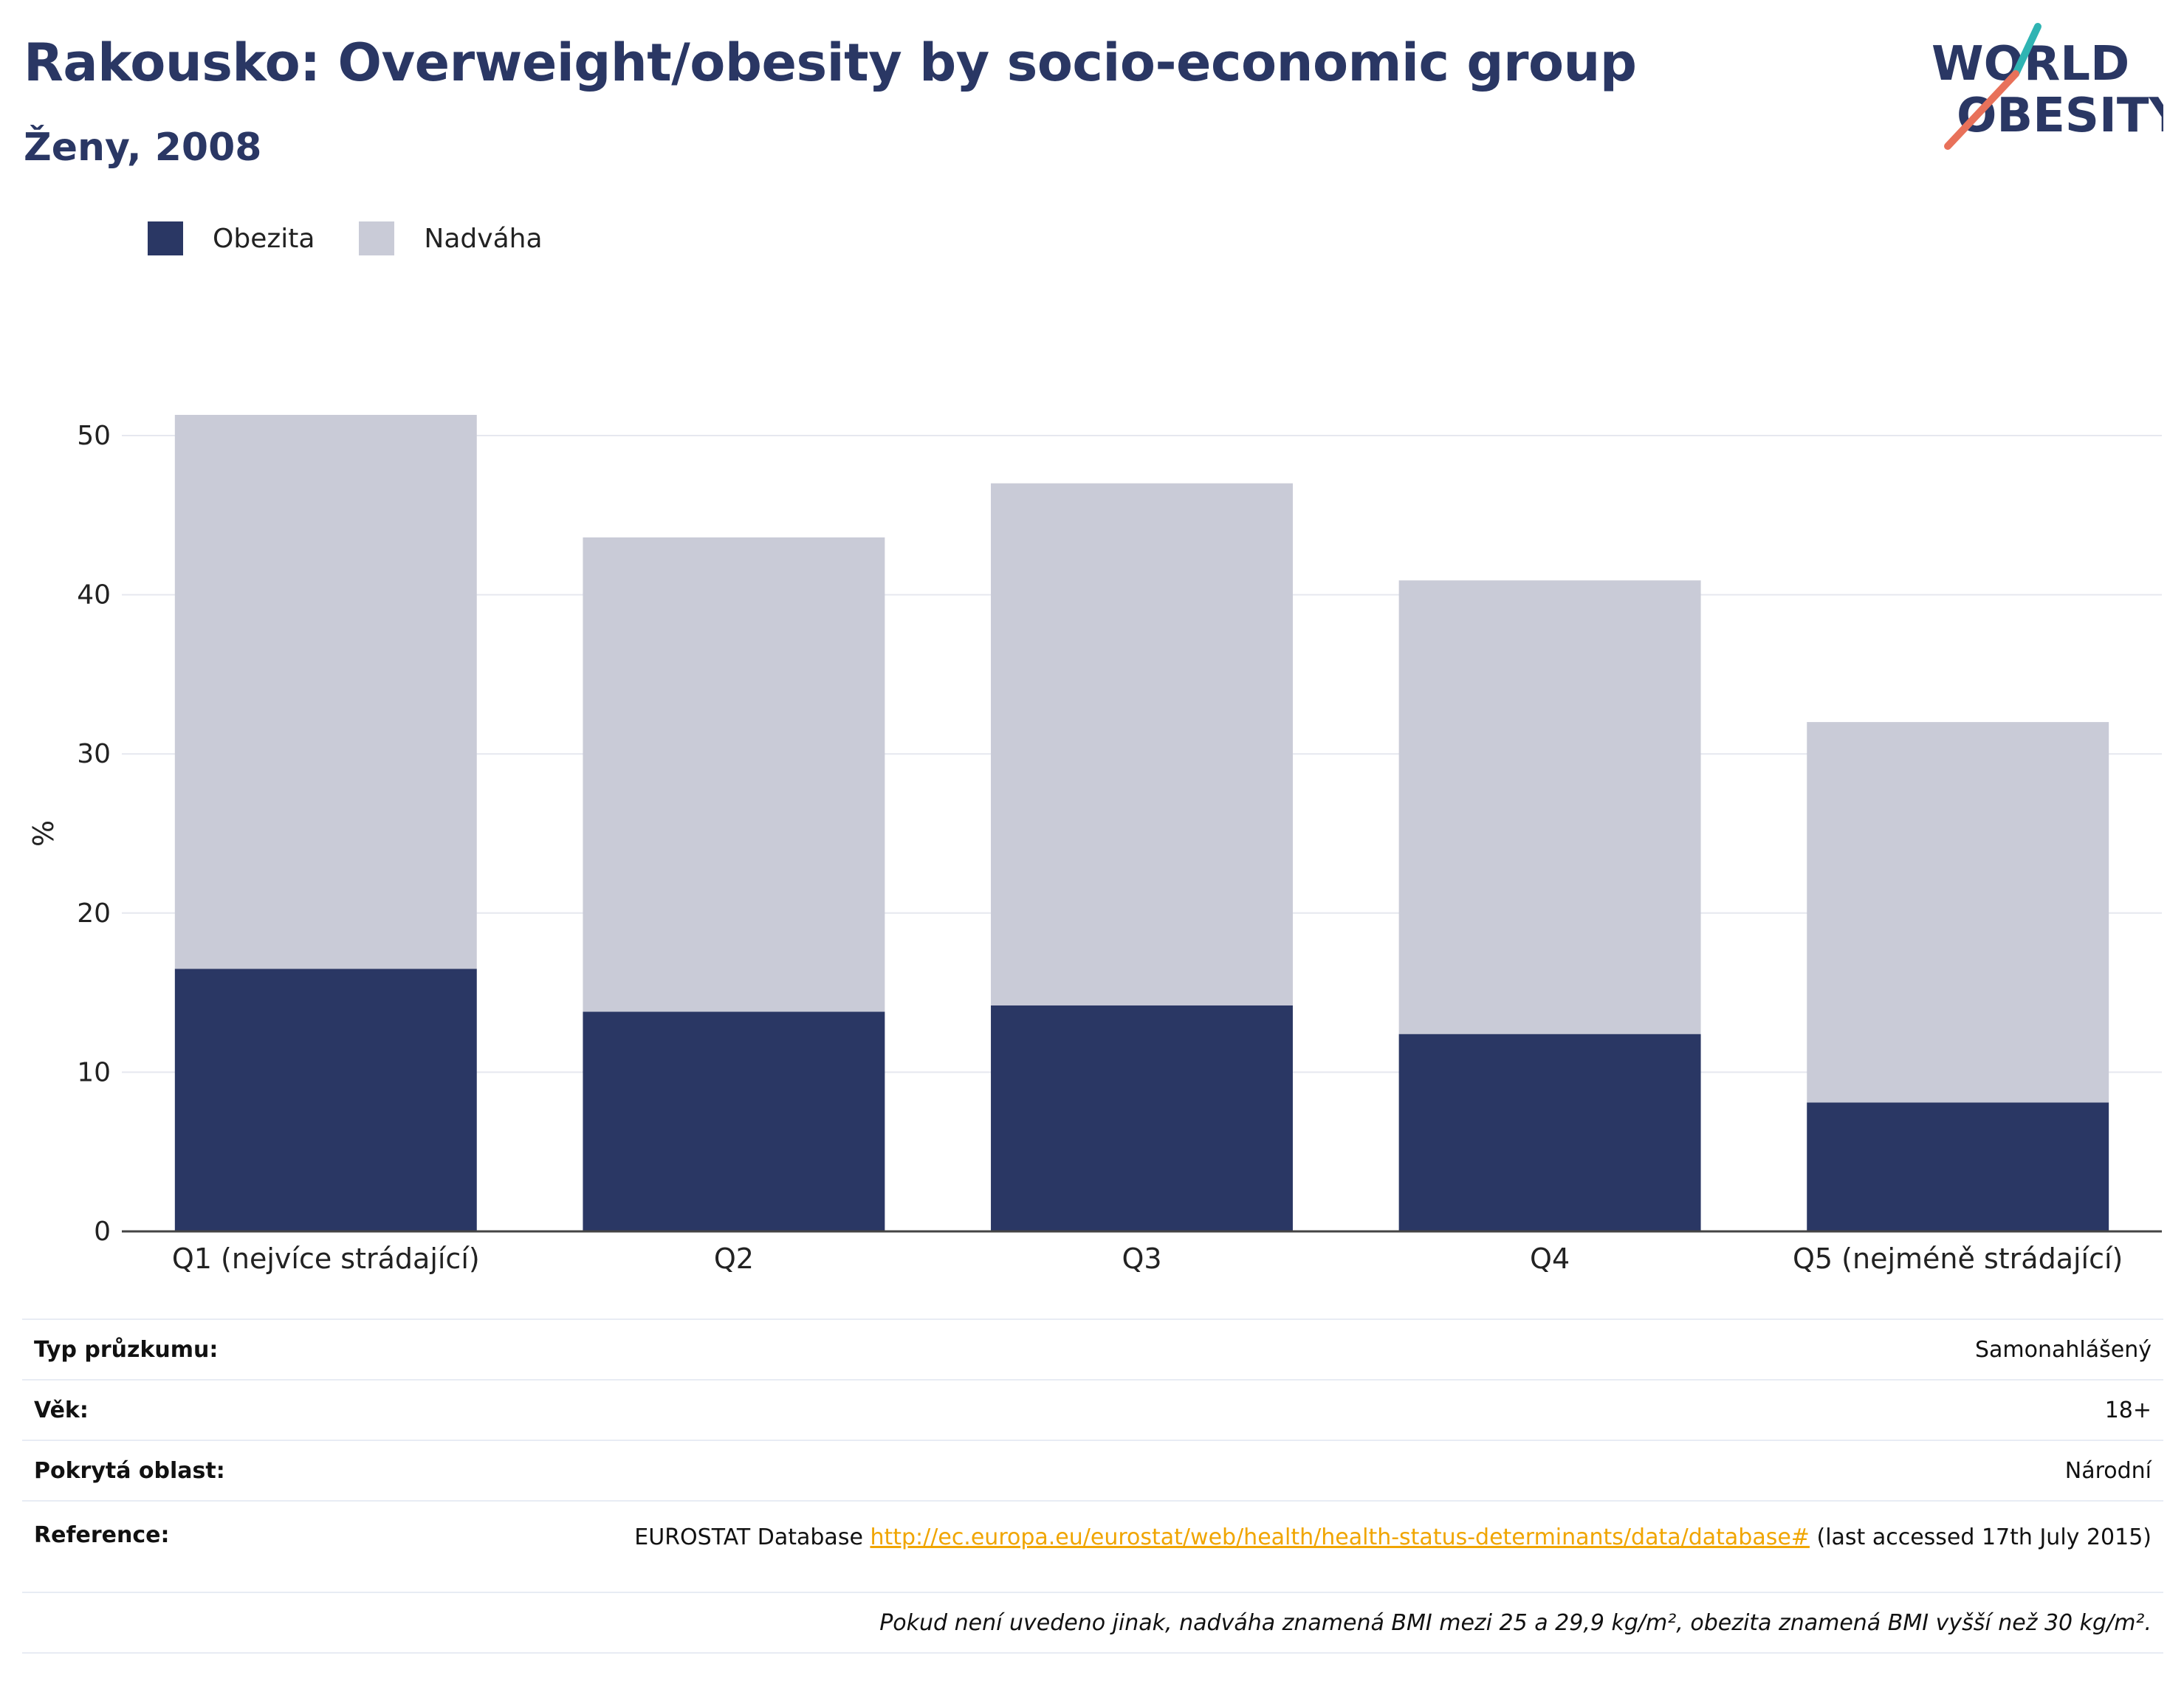  Describe the element at coordinates (129, 1470) in the screenshot. I see `area-label: Pokrytá oblast:` at that location.